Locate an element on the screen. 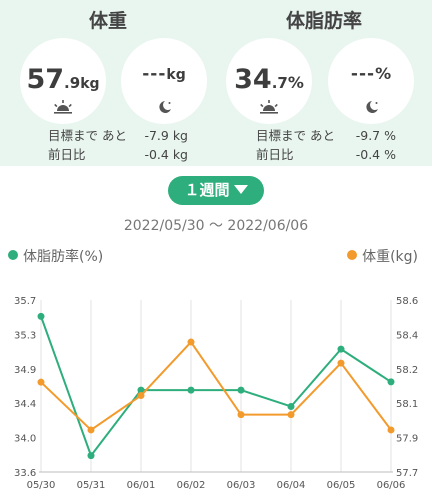  weight-series-line is located at coordinates (216, 386).